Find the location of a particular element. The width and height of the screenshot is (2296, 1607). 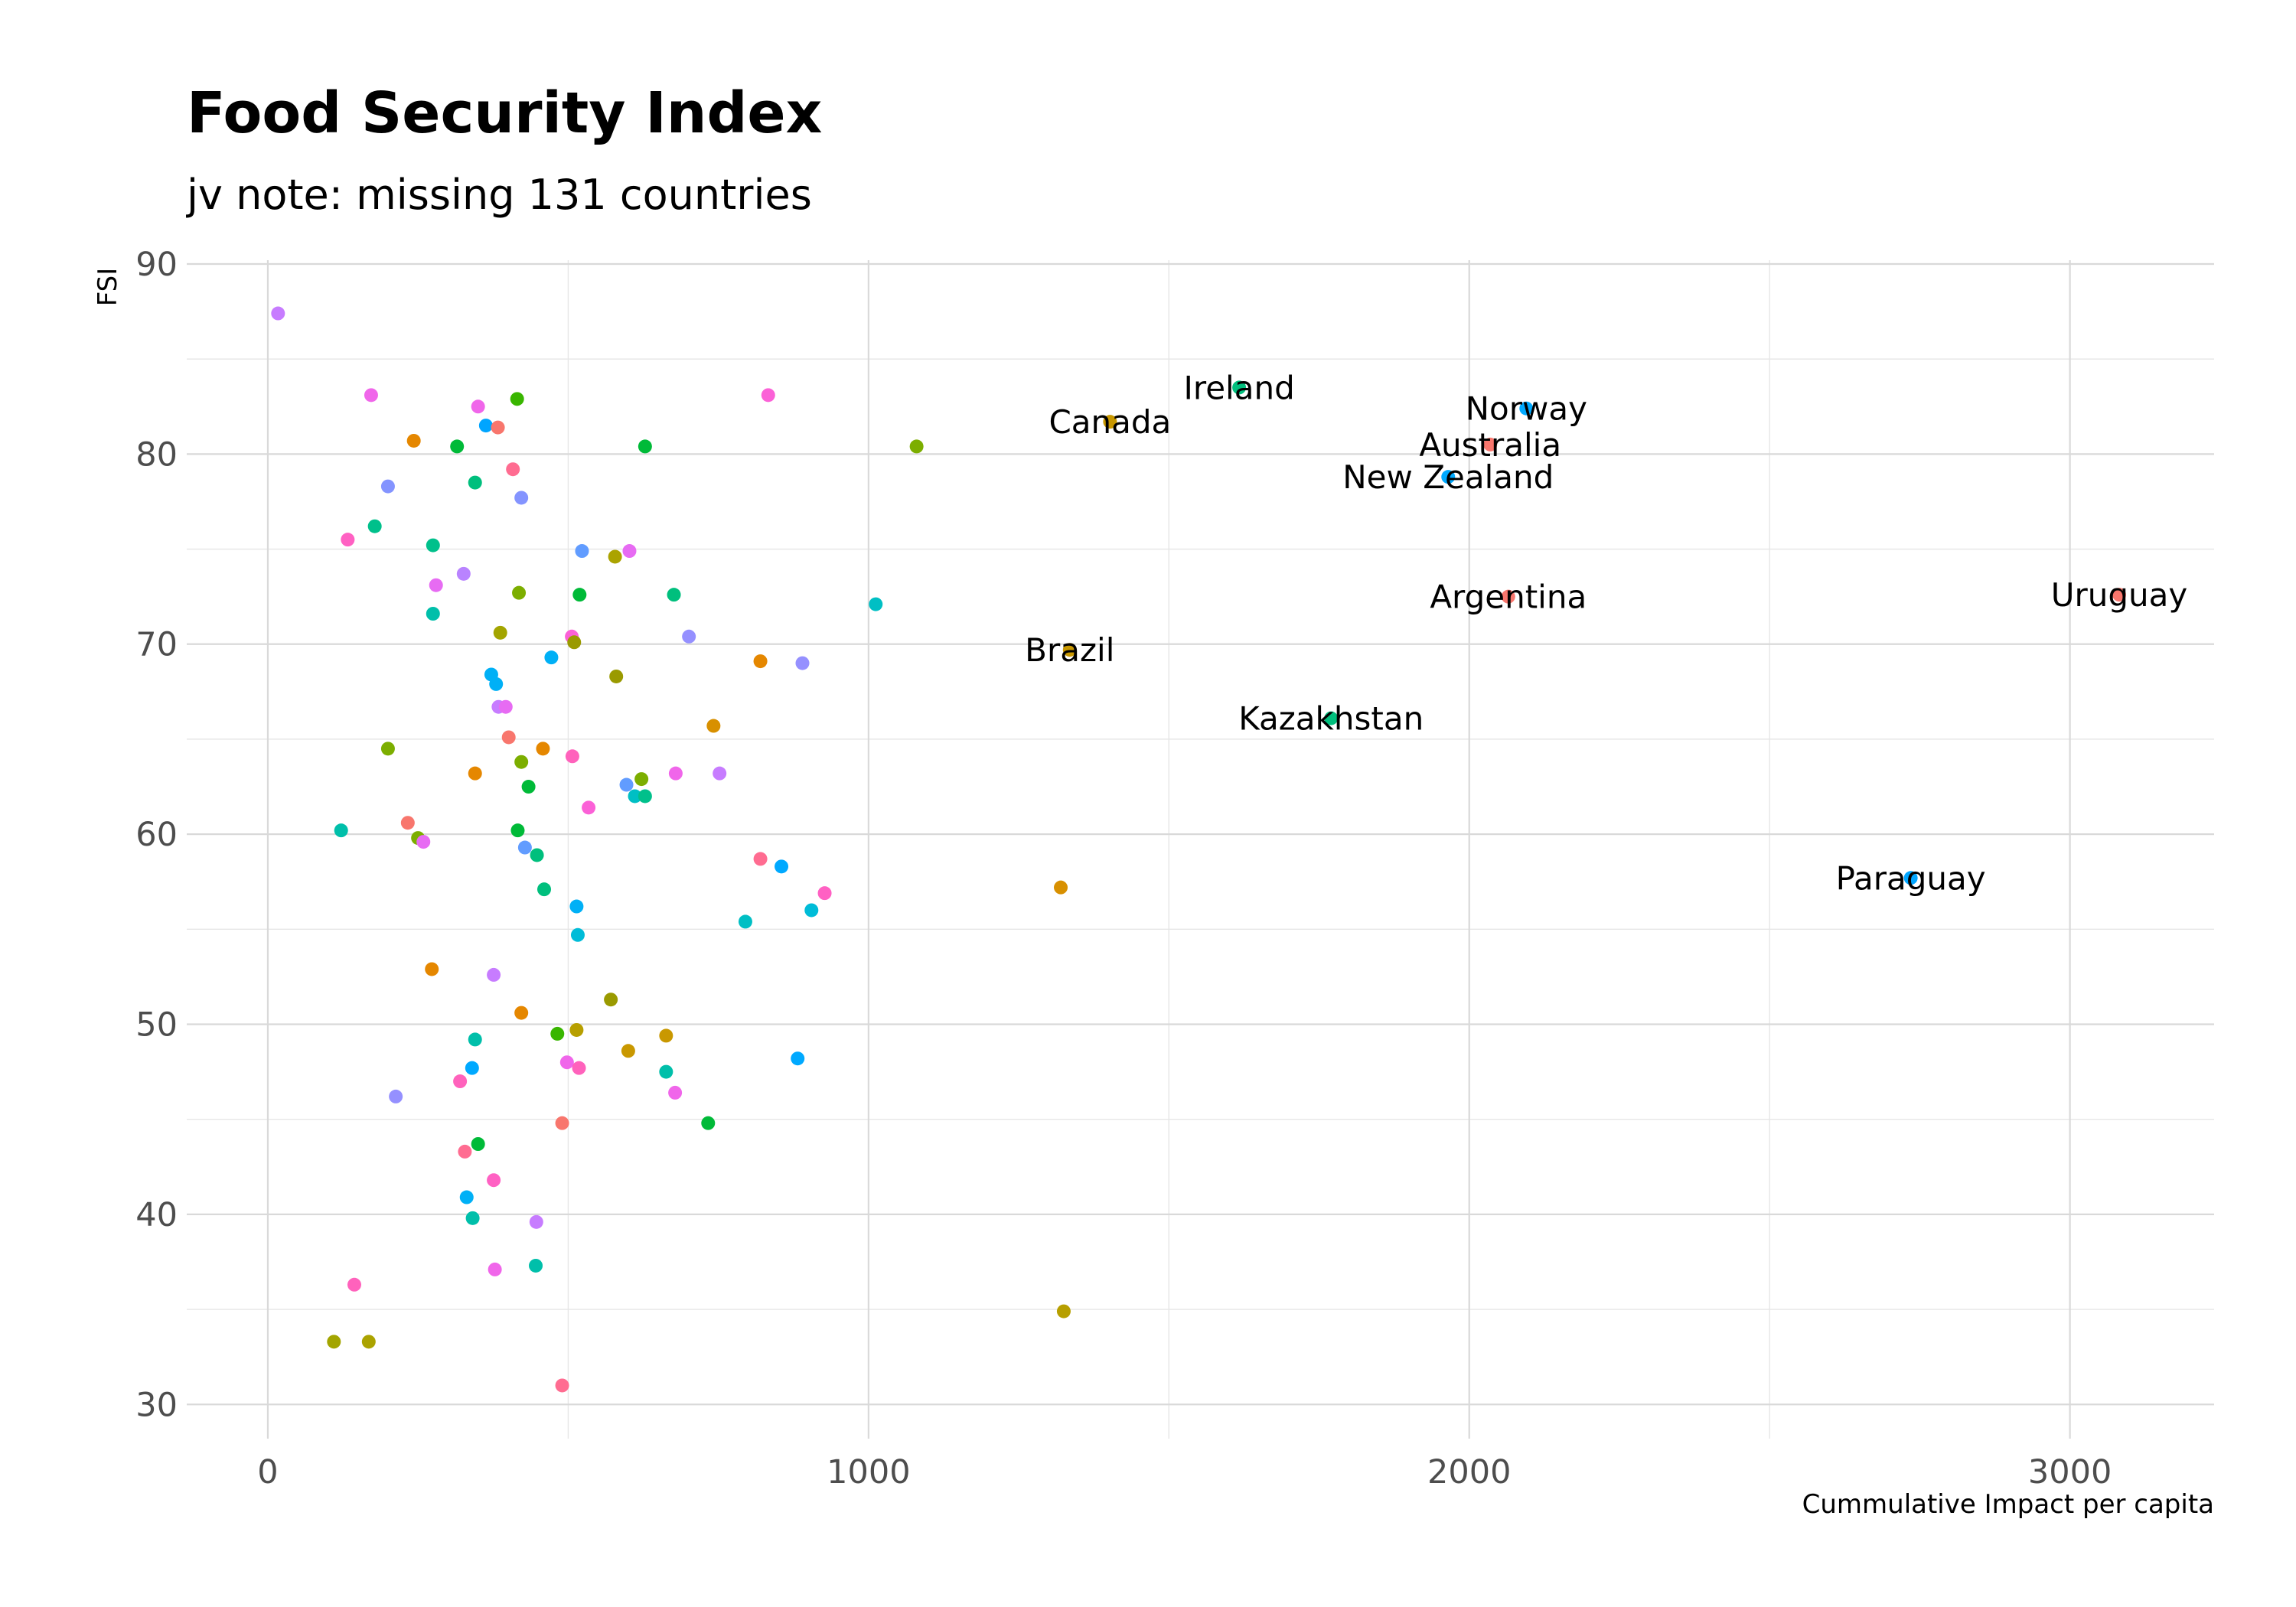

country-label: Uruguay is located at coordinates (2119, 595).